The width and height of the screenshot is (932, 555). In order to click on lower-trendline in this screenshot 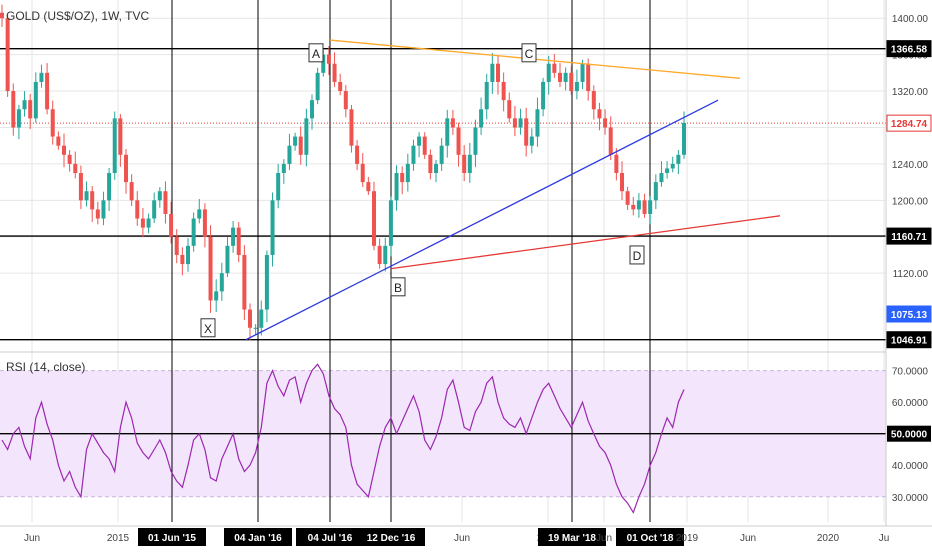, I will do `click(585, 242)`.